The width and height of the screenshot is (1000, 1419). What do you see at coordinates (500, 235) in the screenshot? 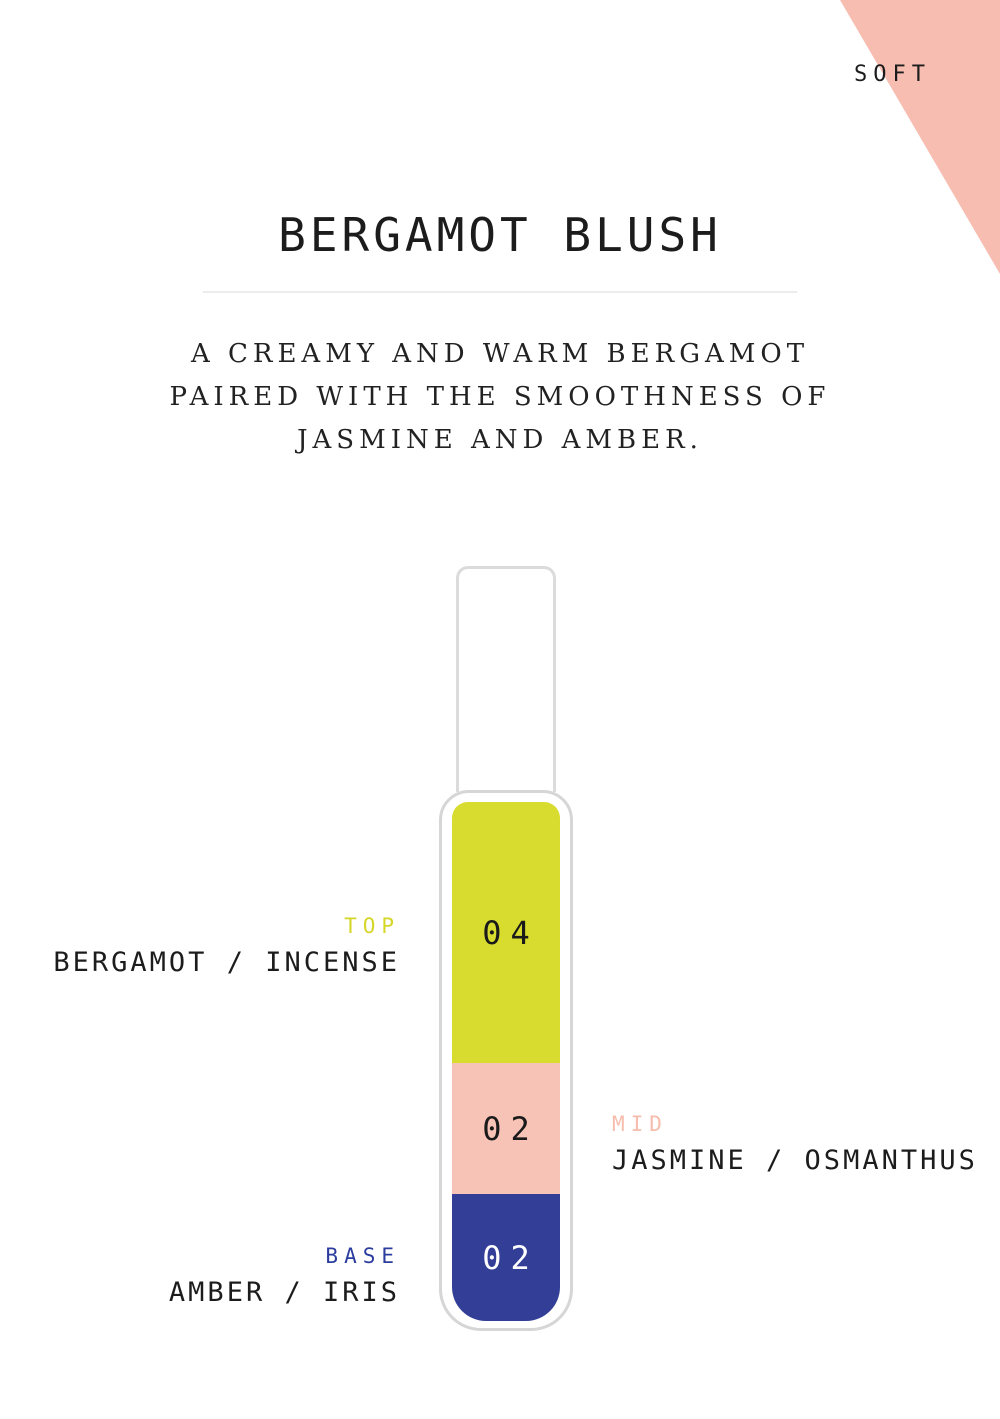
I see `page-title: BERGAMOT BLUSH` at bounding box center [500, 235].